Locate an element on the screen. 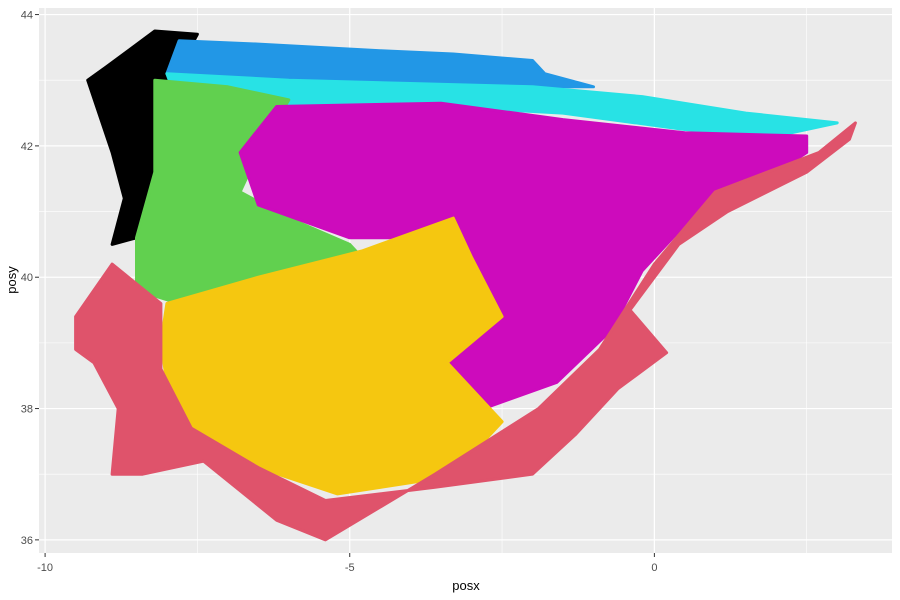 This screenshot has height=600, width=900. y-axis: 36 38 40 42 44 is located at coordinates (30, 278).